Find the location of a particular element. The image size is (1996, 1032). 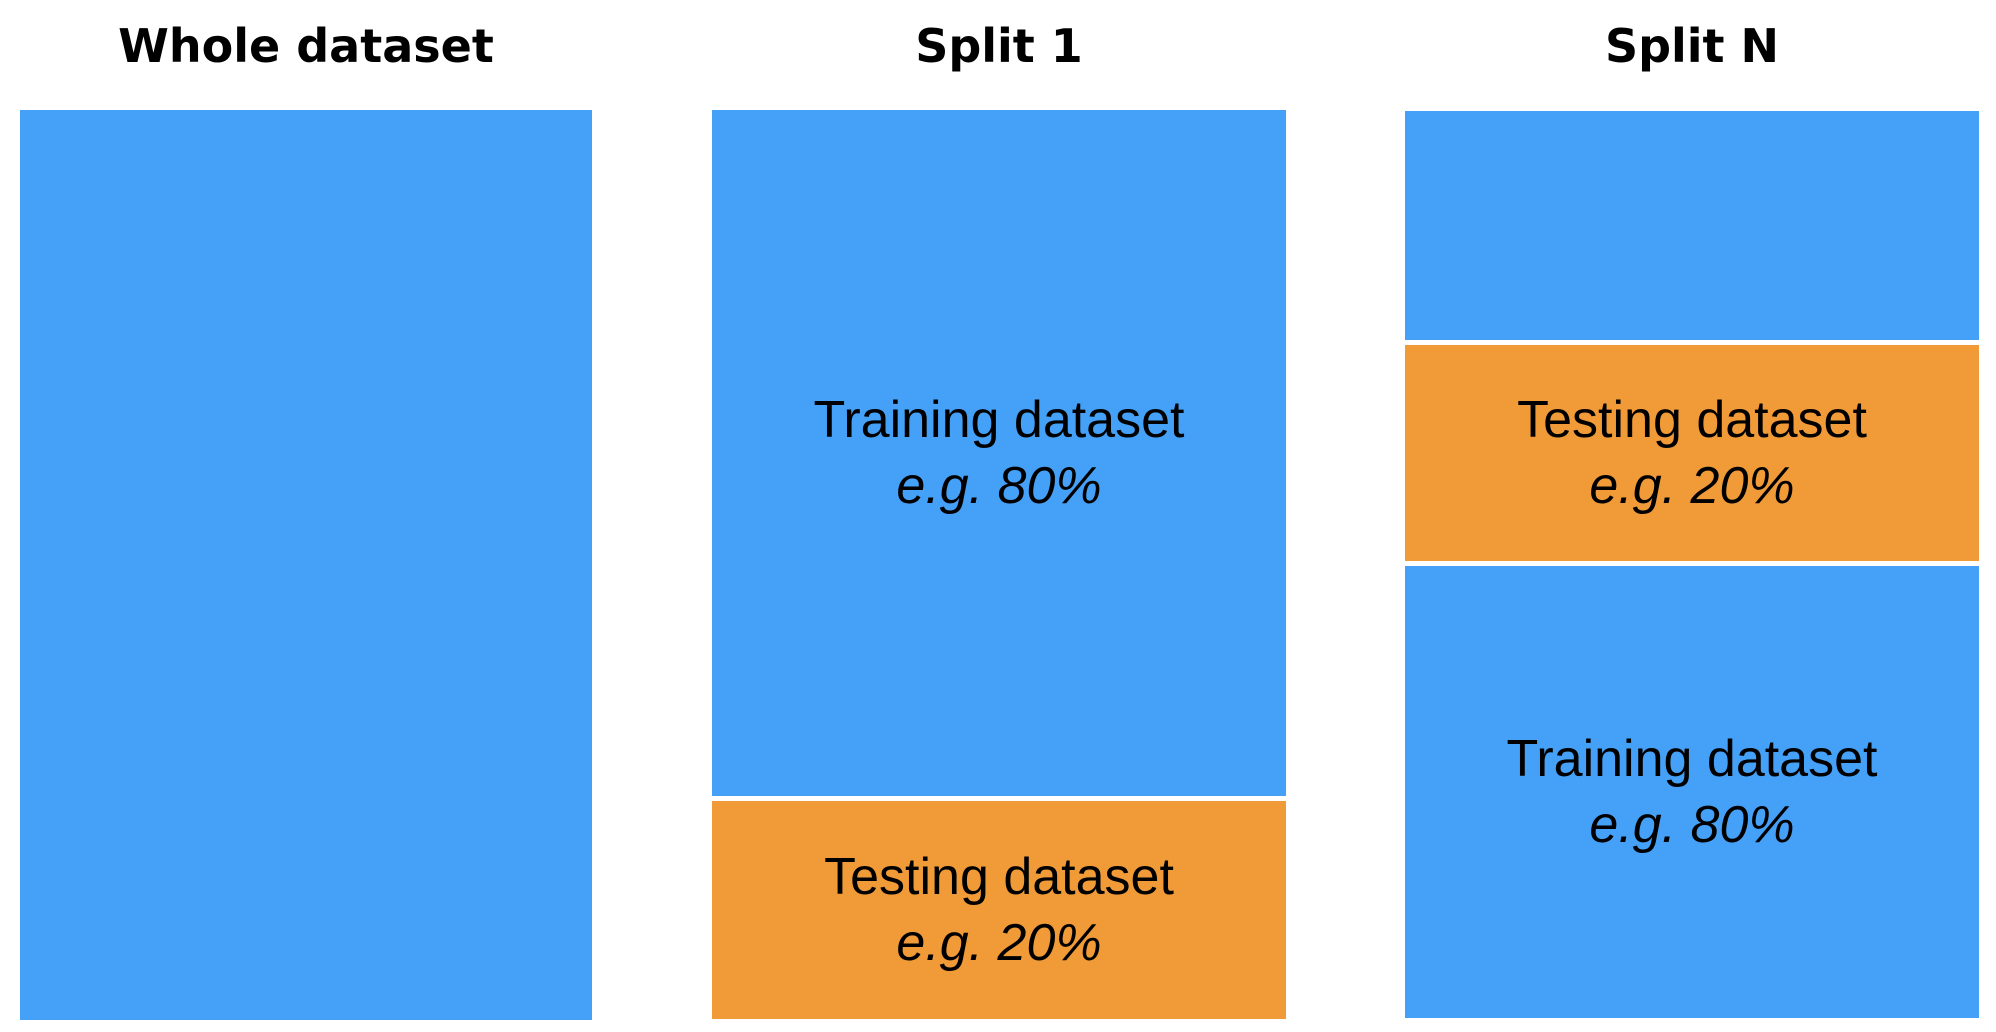

split-n-training-top-block is located at coordinates (1692, 225).